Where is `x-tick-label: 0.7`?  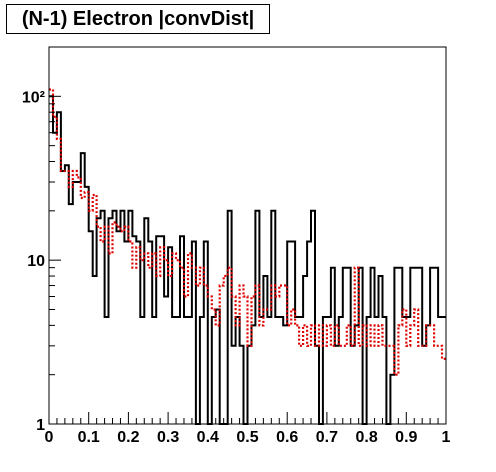
x-tick-label: 0.7 is located at coordinates (327, 437).